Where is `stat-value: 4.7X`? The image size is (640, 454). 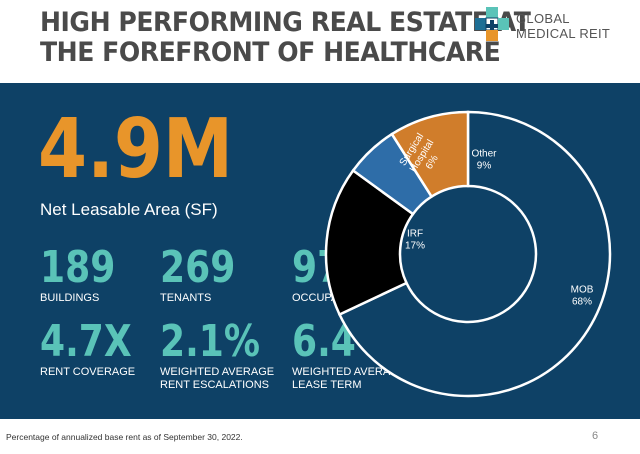
stat-value: 4.7X is located at coordinates (86, 341).